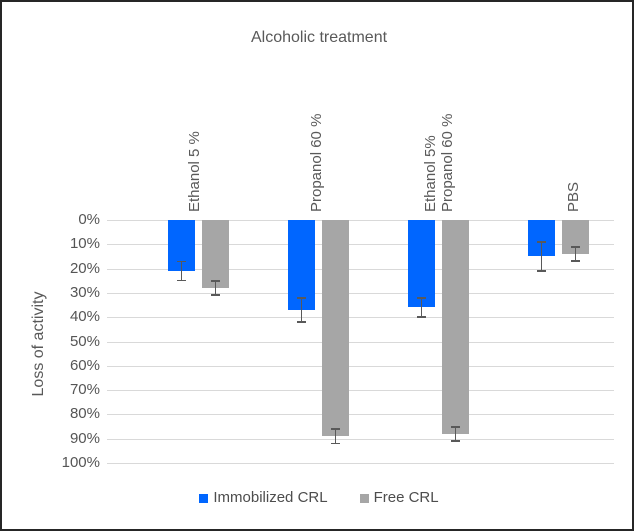 The height and width of the screenshot is (531, 634). What do you see at coordinates (84, 317) in the screenshot?
I see `y-tick-label: 40%` at bounding box center [84, 317].